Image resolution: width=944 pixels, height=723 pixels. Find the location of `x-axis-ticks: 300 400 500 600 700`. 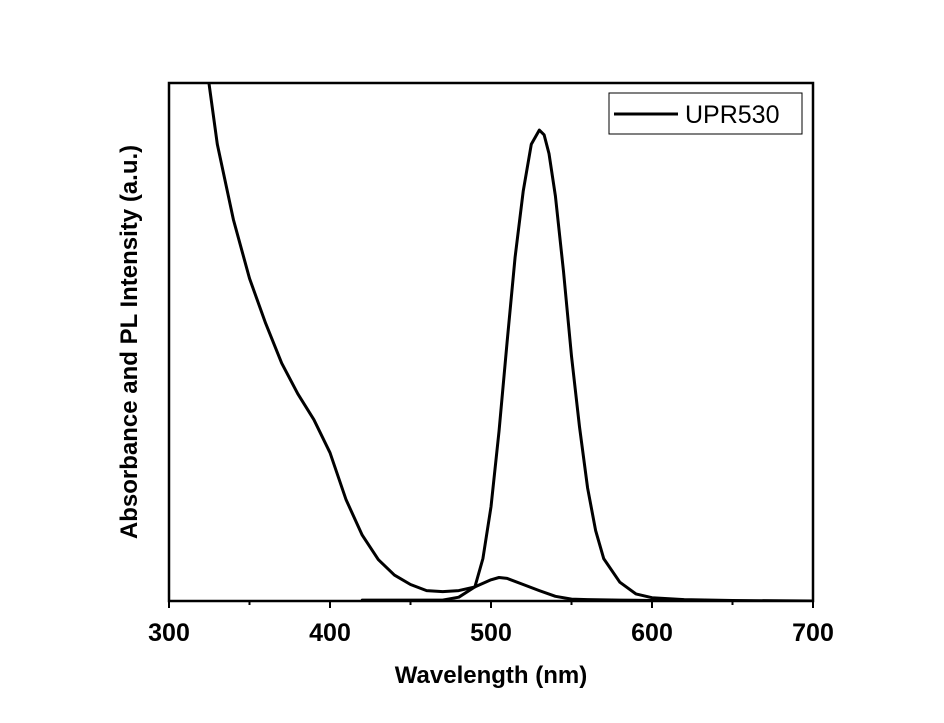

x-axis-ticks: 300 400 500 600 700 is located at coordinates (491, 624).